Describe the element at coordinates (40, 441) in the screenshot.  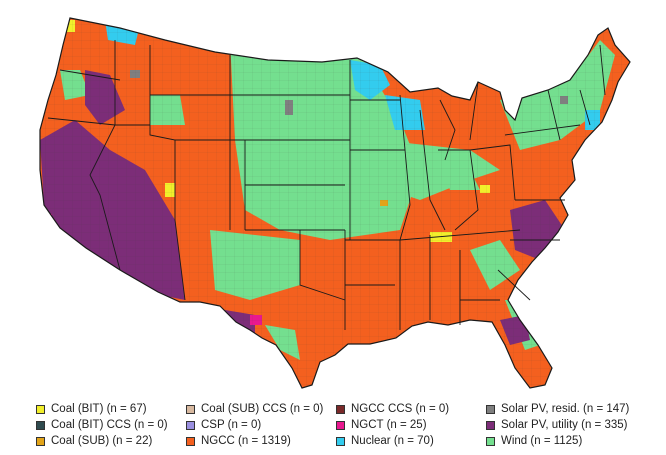
I see `legend-swatch-coal-sub` at that location.